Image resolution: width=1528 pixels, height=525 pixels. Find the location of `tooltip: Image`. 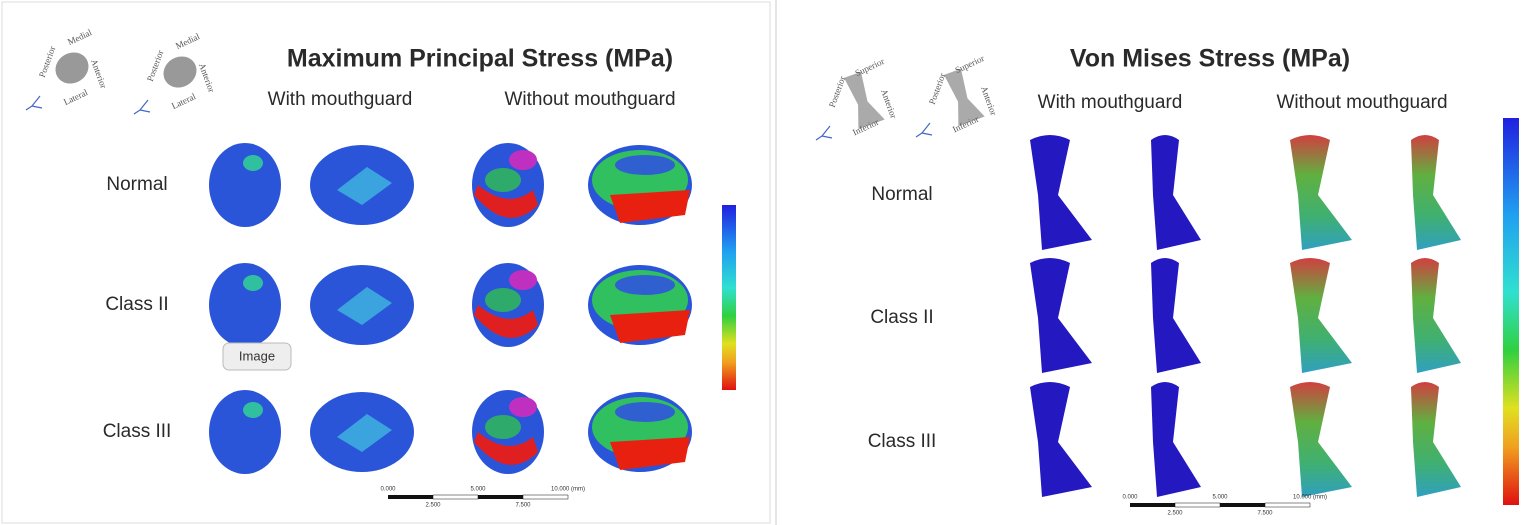

tooltip: Image is located at coordinates (257, 356).